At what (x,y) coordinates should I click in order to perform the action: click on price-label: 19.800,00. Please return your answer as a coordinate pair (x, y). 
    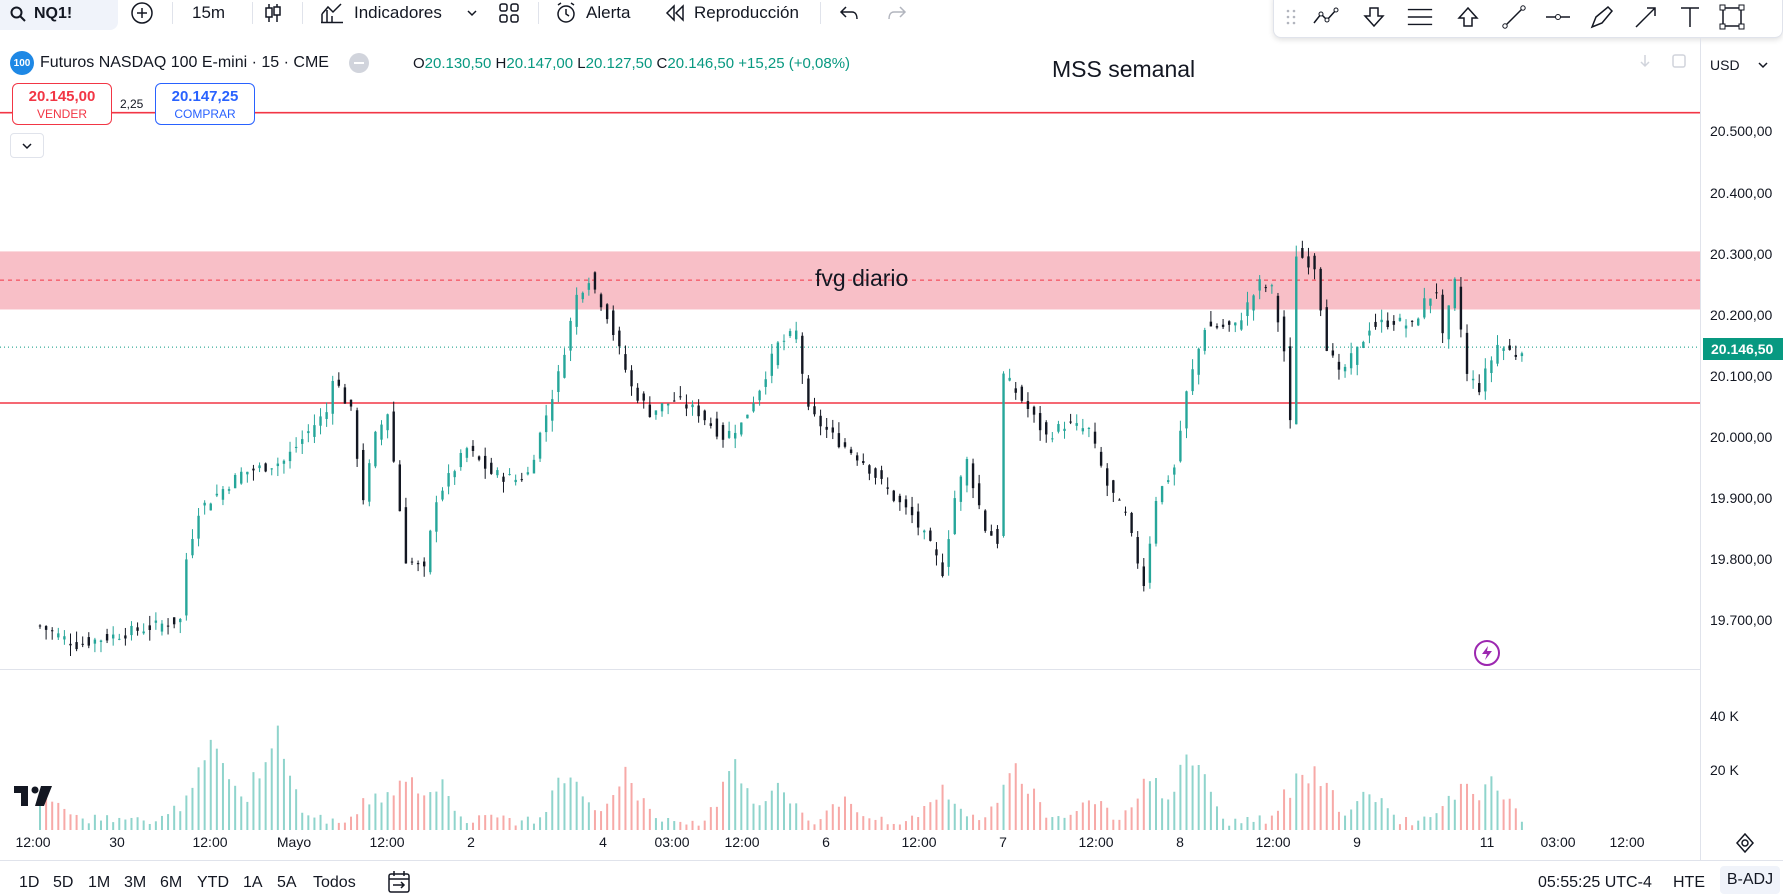
    Looking at the image, I should click on (1741, 559).